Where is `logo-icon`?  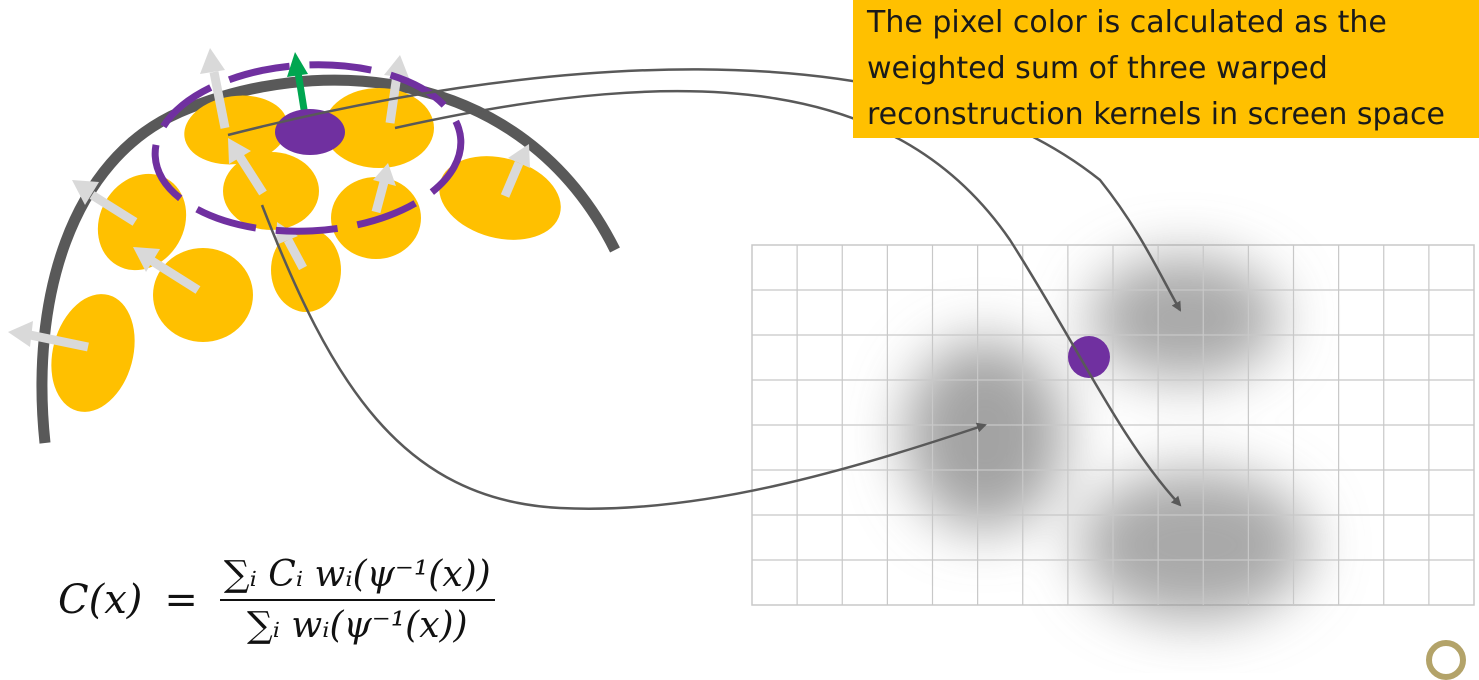 logo-icon is located at coordinates (1446, 660).